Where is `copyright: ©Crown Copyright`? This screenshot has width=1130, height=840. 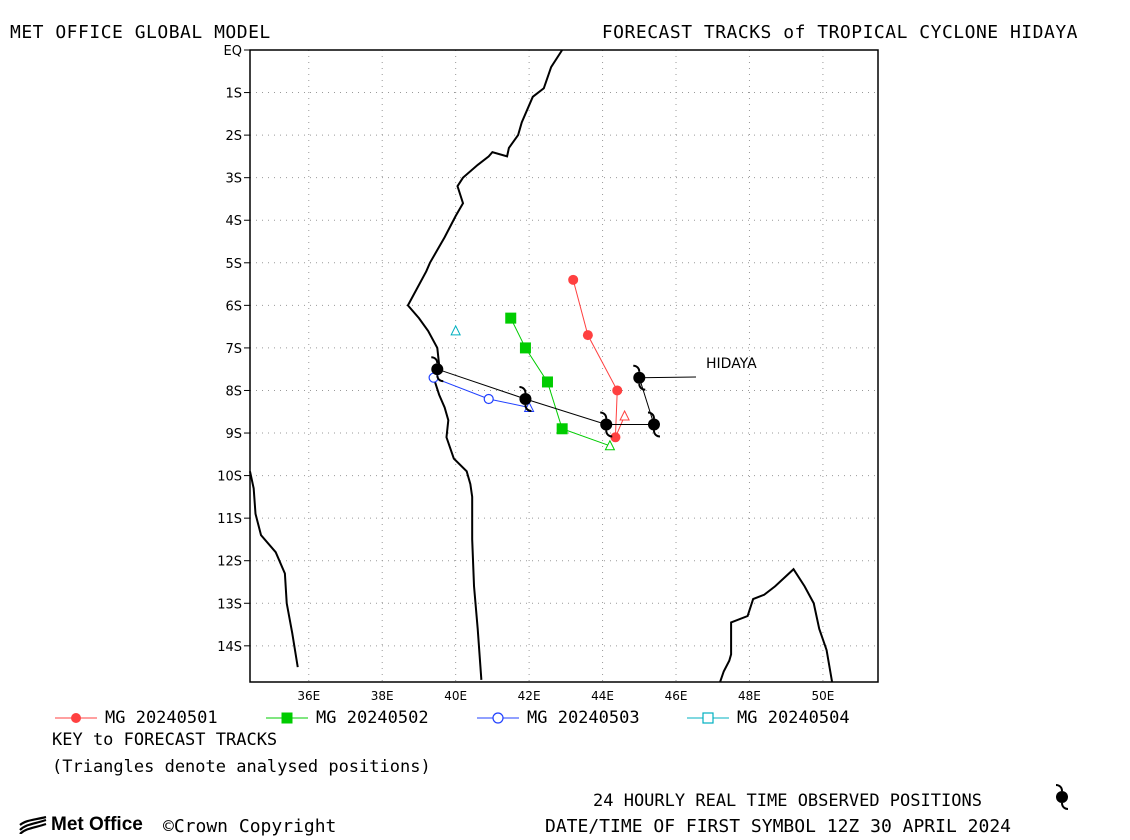 copyright: ©Crown Copyright is located at coordinates (250, 826).